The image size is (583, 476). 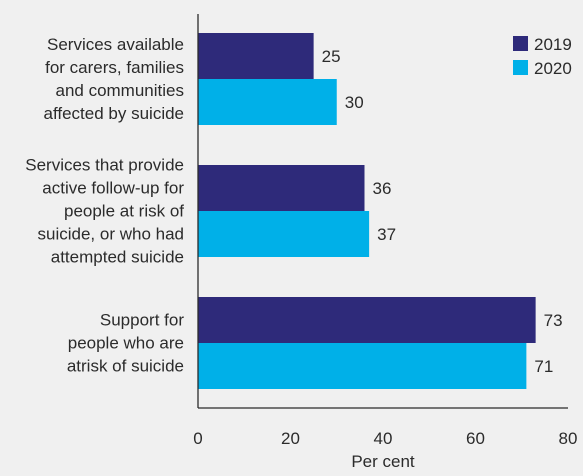 I want to click on x-tick-label-20: 20, so click(x=290, y=438).